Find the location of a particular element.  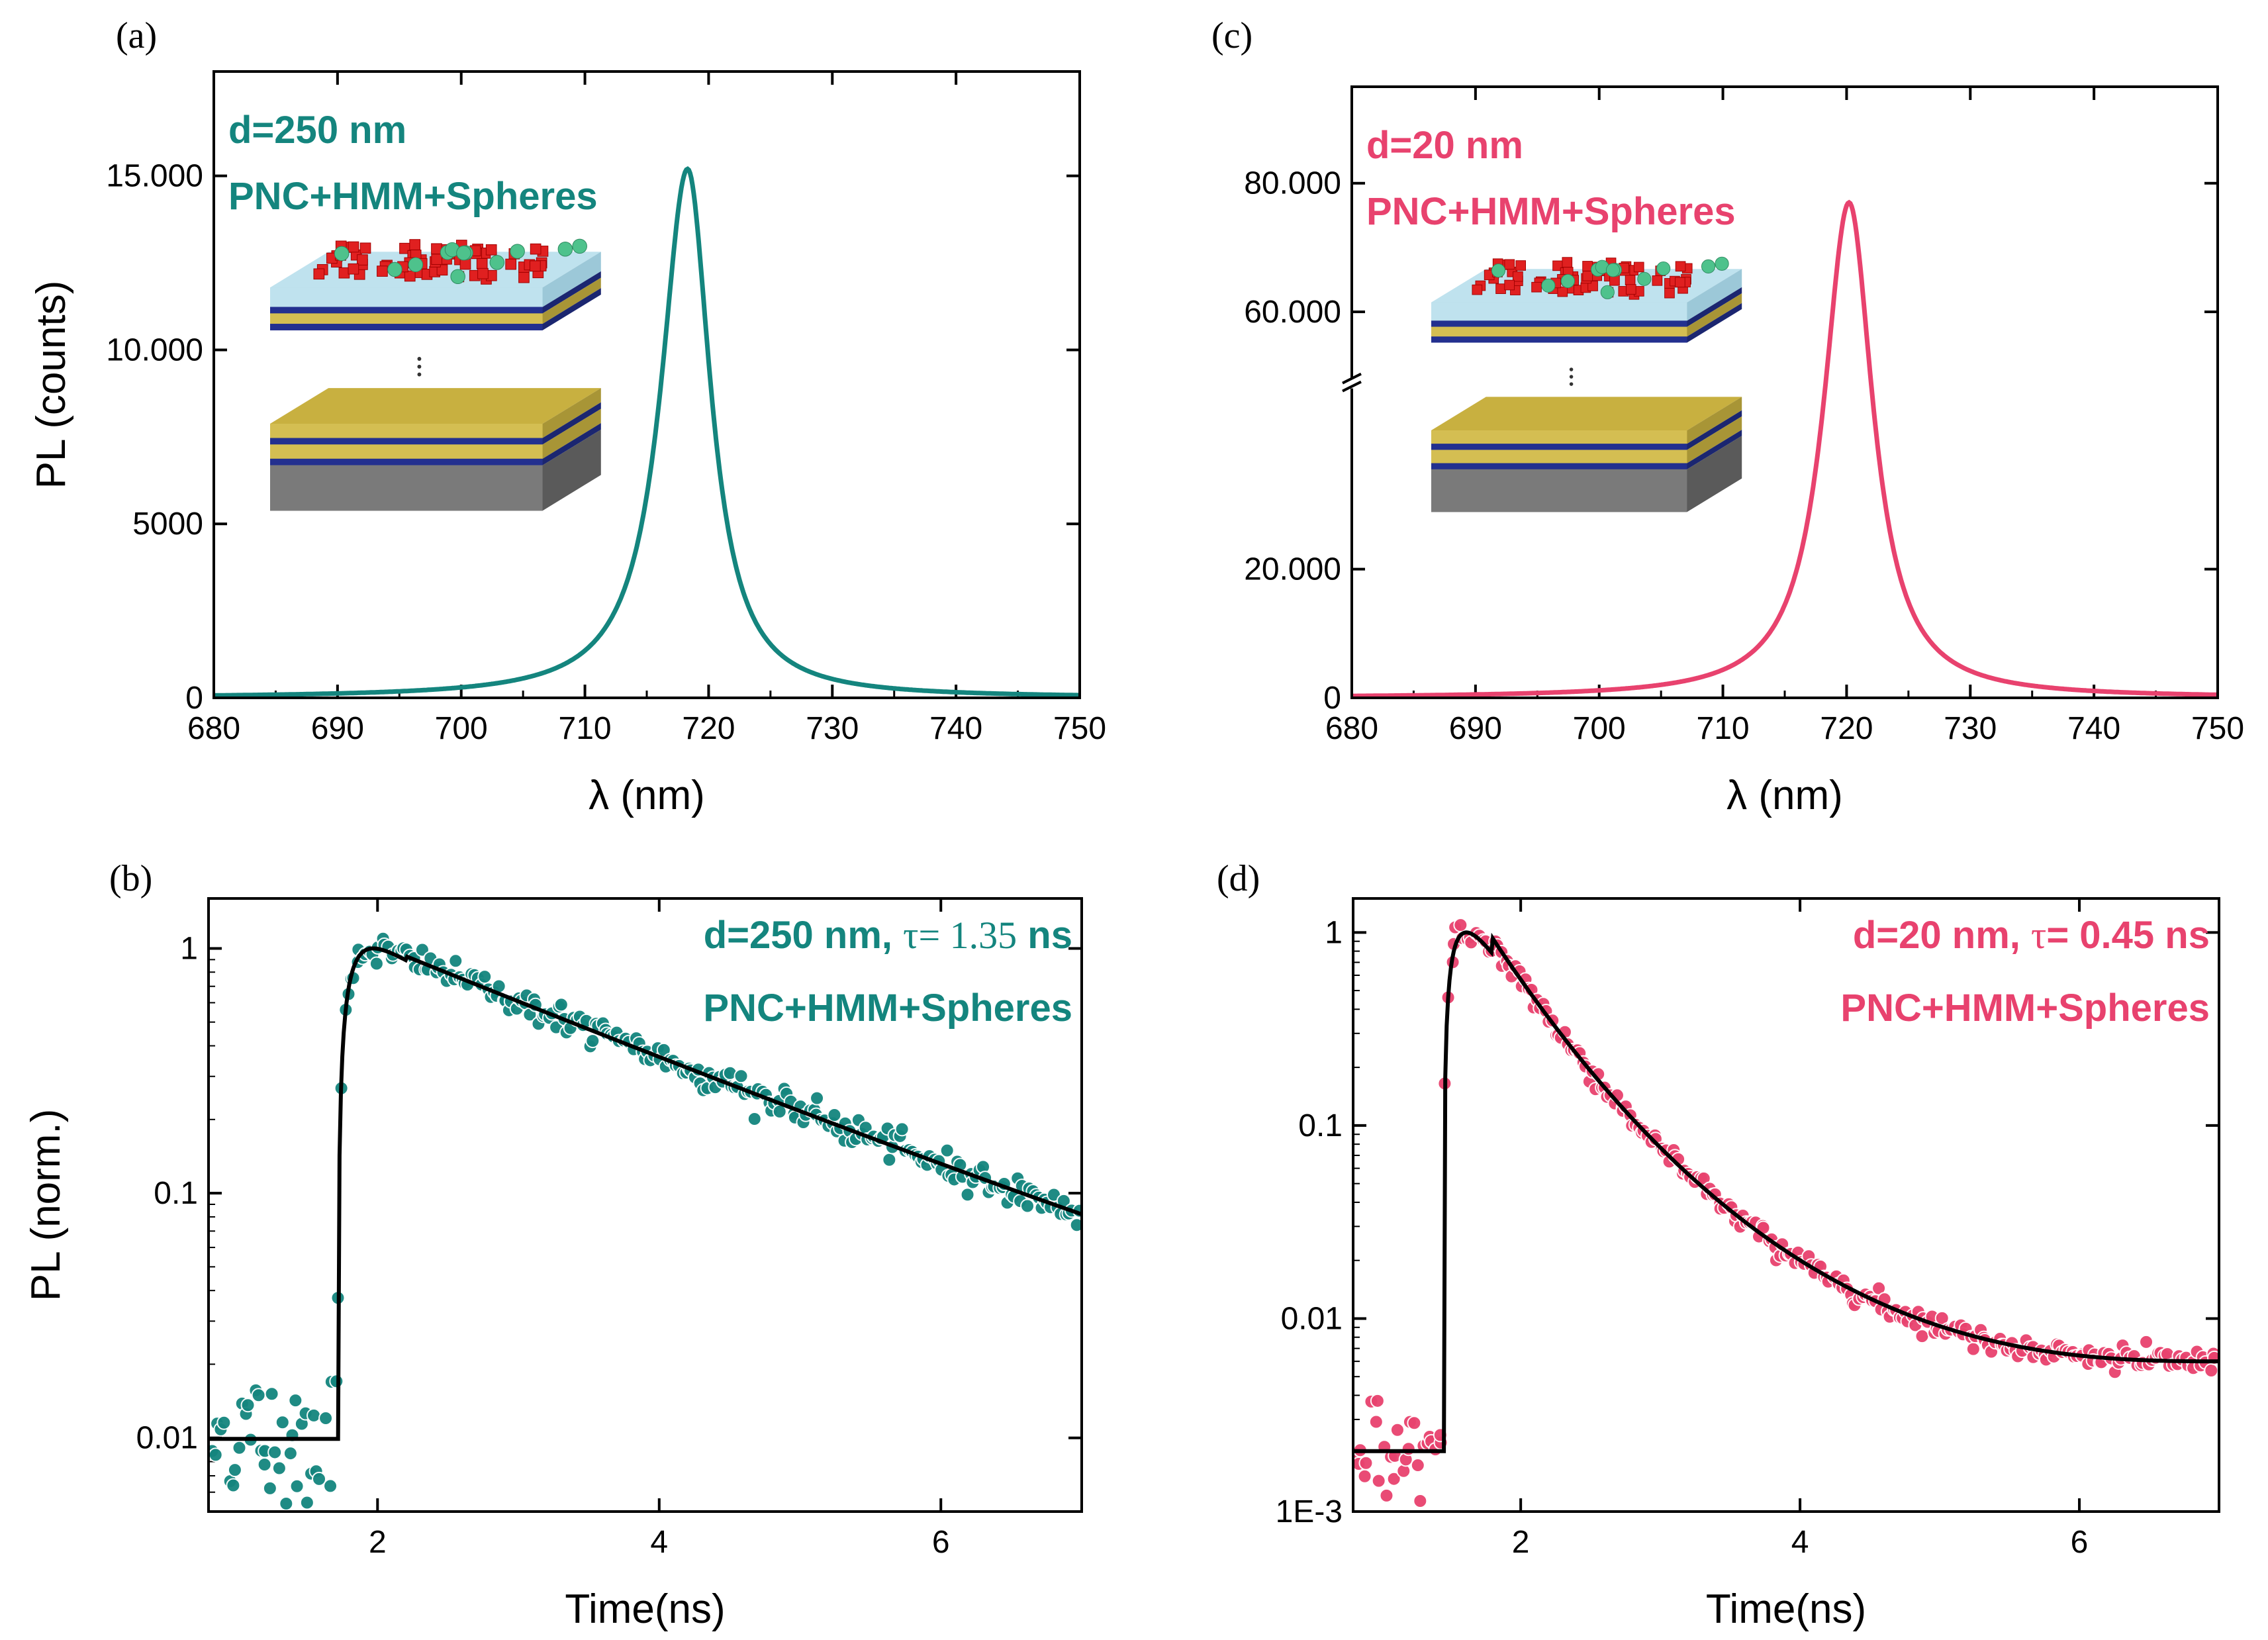

gold-layer is located at coordinates (1559, 331).